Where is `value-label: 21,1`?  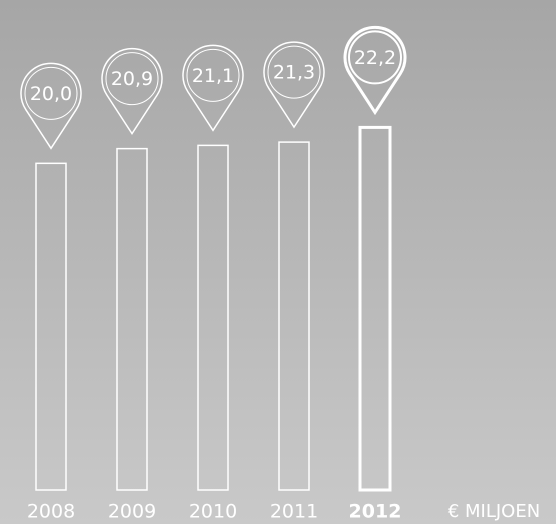 value-label: 21,1 is located at coordinates (213, 76).